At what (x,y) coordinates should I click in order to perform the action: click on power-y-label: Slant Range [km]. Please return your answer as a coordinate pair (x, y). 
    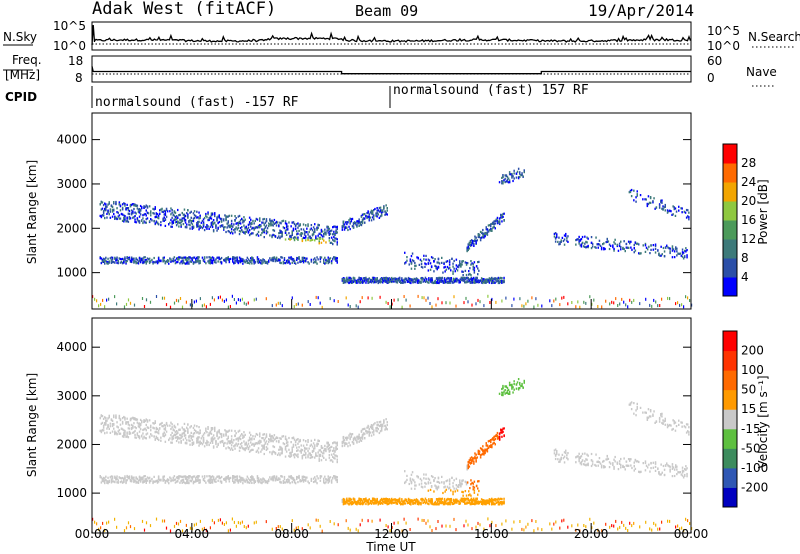
    Looking at the image, I should click on (32, 212).